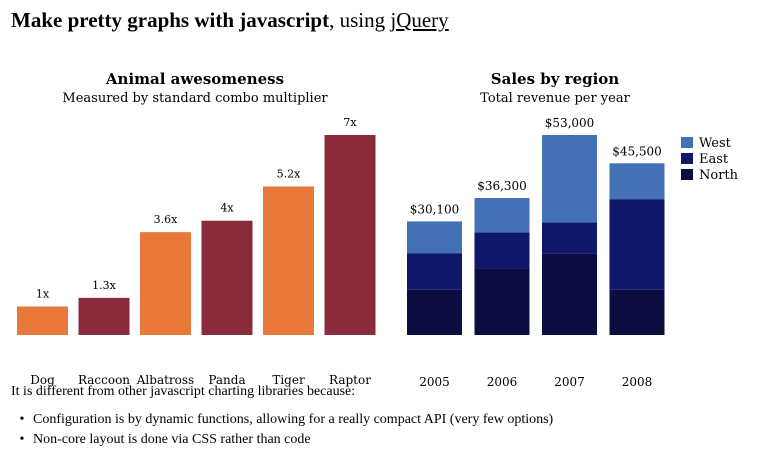 This screenshot has height=470, width=770. I want to click on jquery-link: jQuery, so click(419, 20).